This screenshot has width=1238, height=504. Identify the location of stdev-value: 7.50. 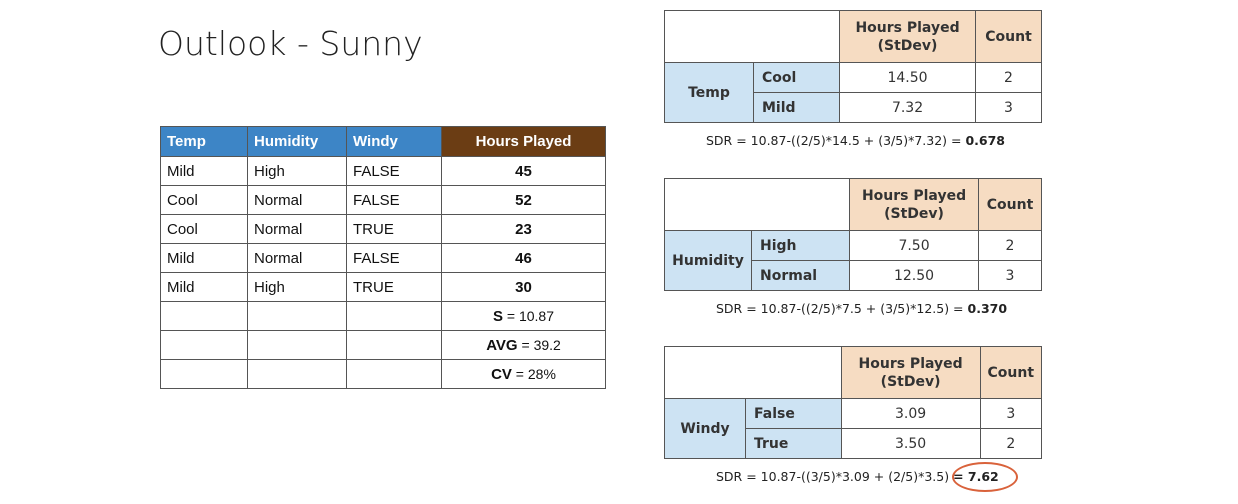
(914, 245).